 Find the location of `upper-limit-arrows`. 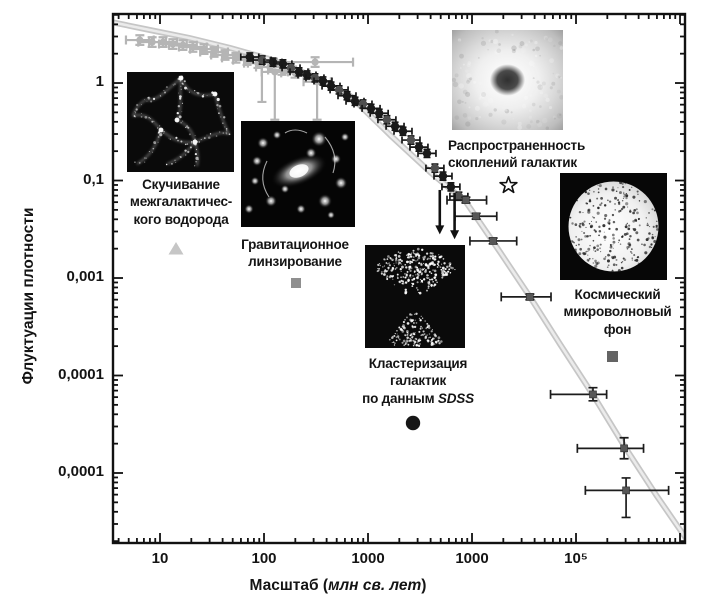

upper-limit-arrows is located at coordinates (447, 214).